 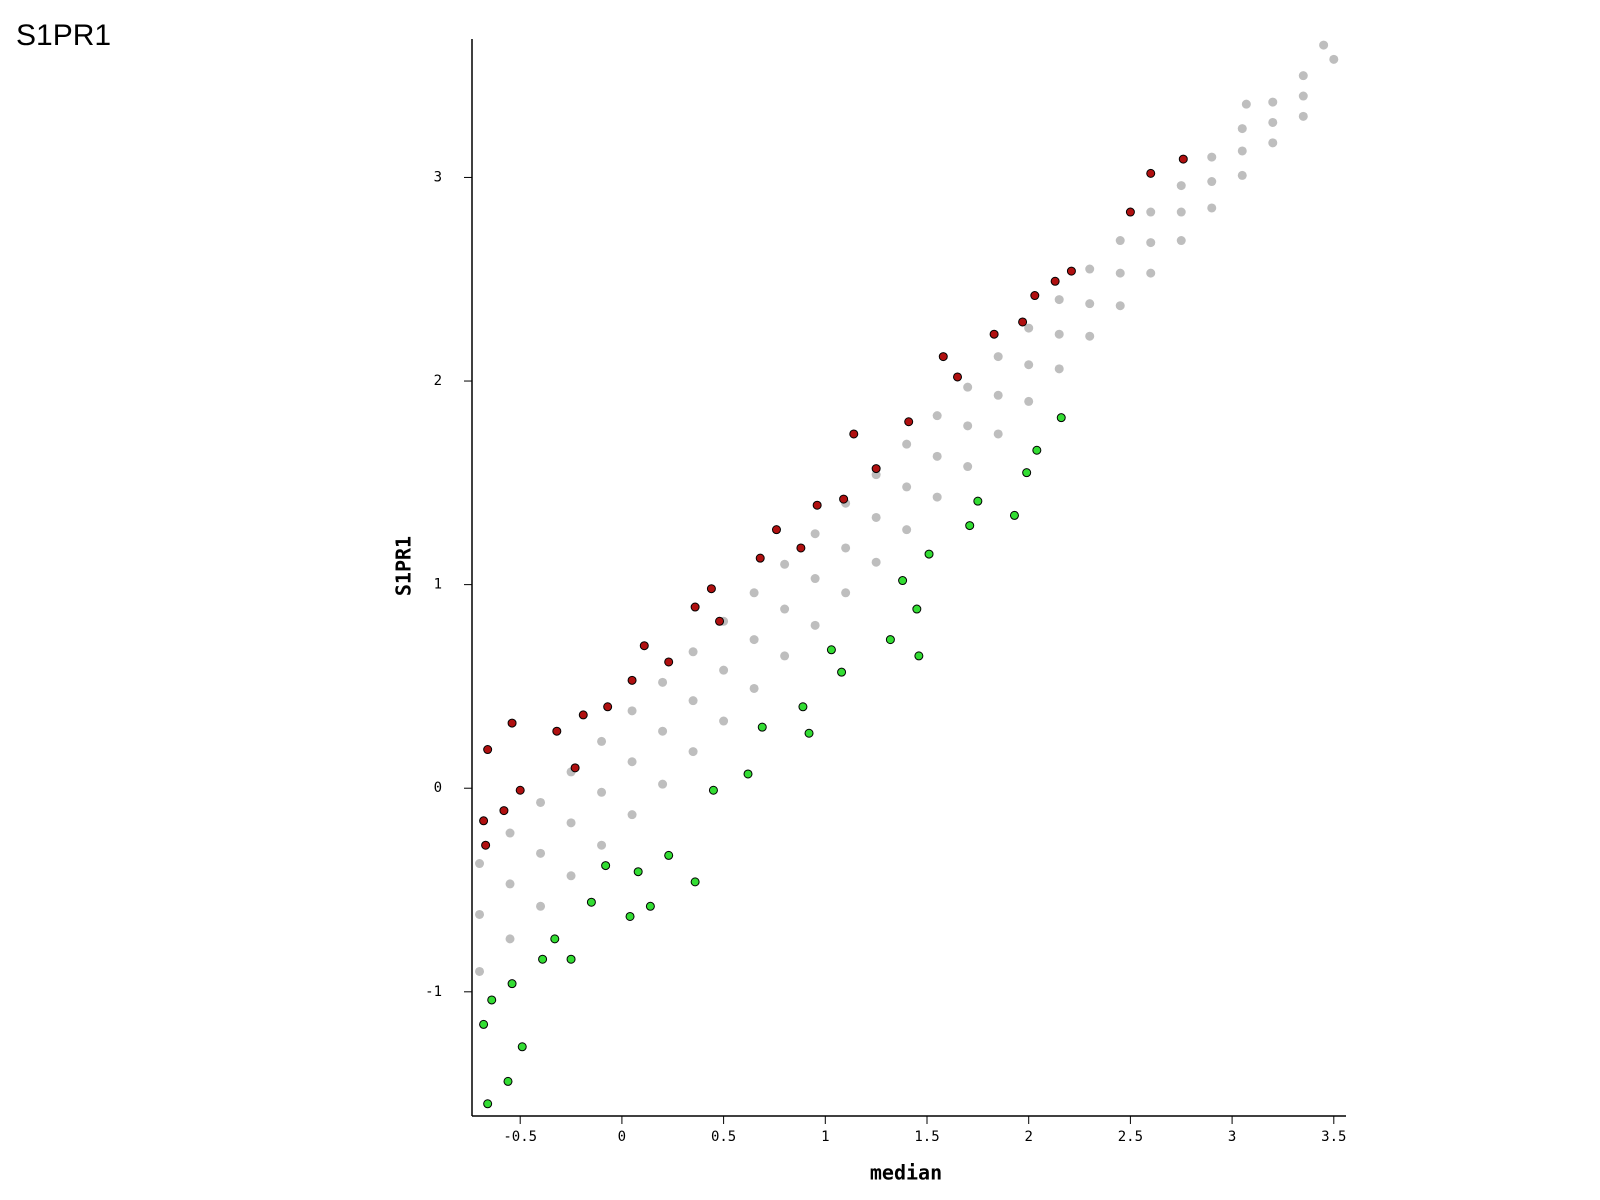 What do you see at coordinates (438, 585) in the screenshot?
I see `y-tick-label: 1` at bounding box center [438, 585].